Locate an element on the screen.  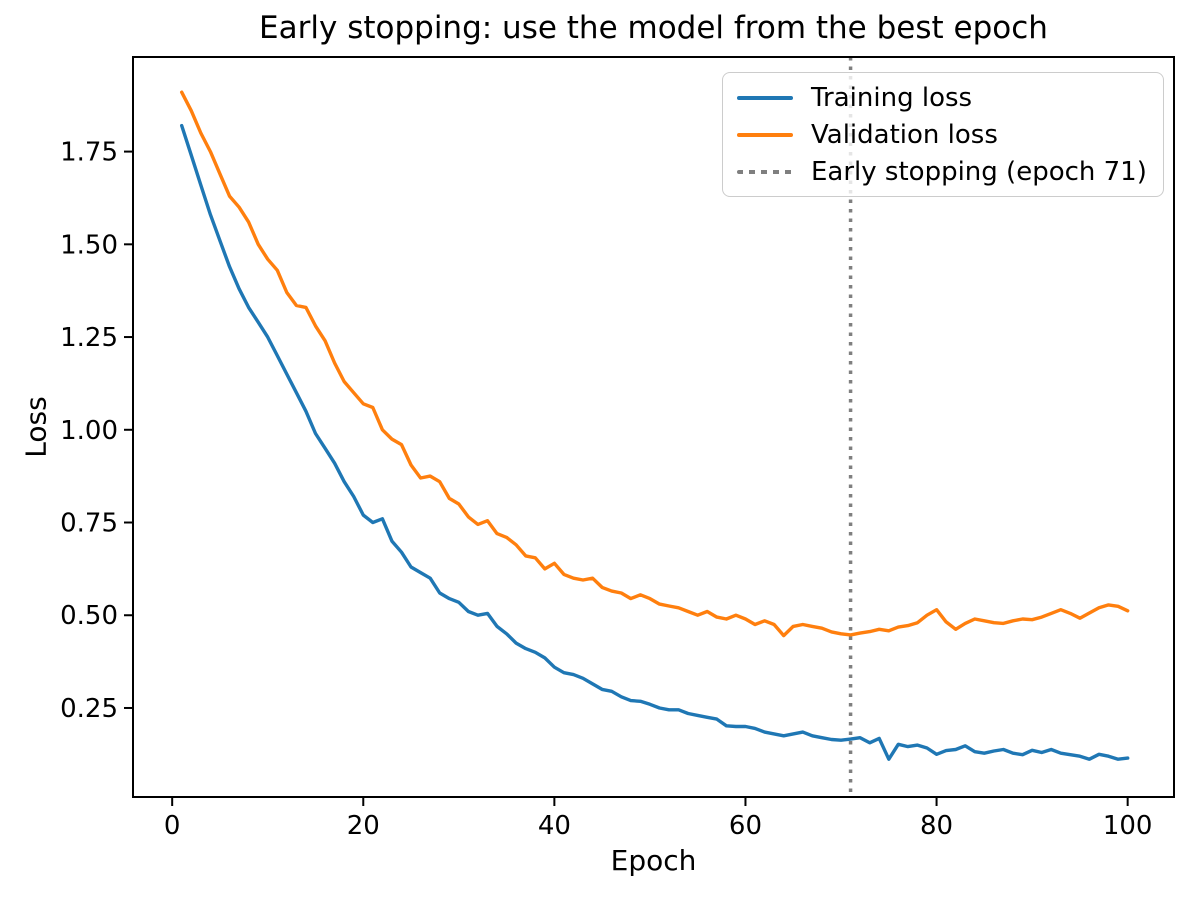
y-tick-label: 1.25 is located at coordinates (89, 338).